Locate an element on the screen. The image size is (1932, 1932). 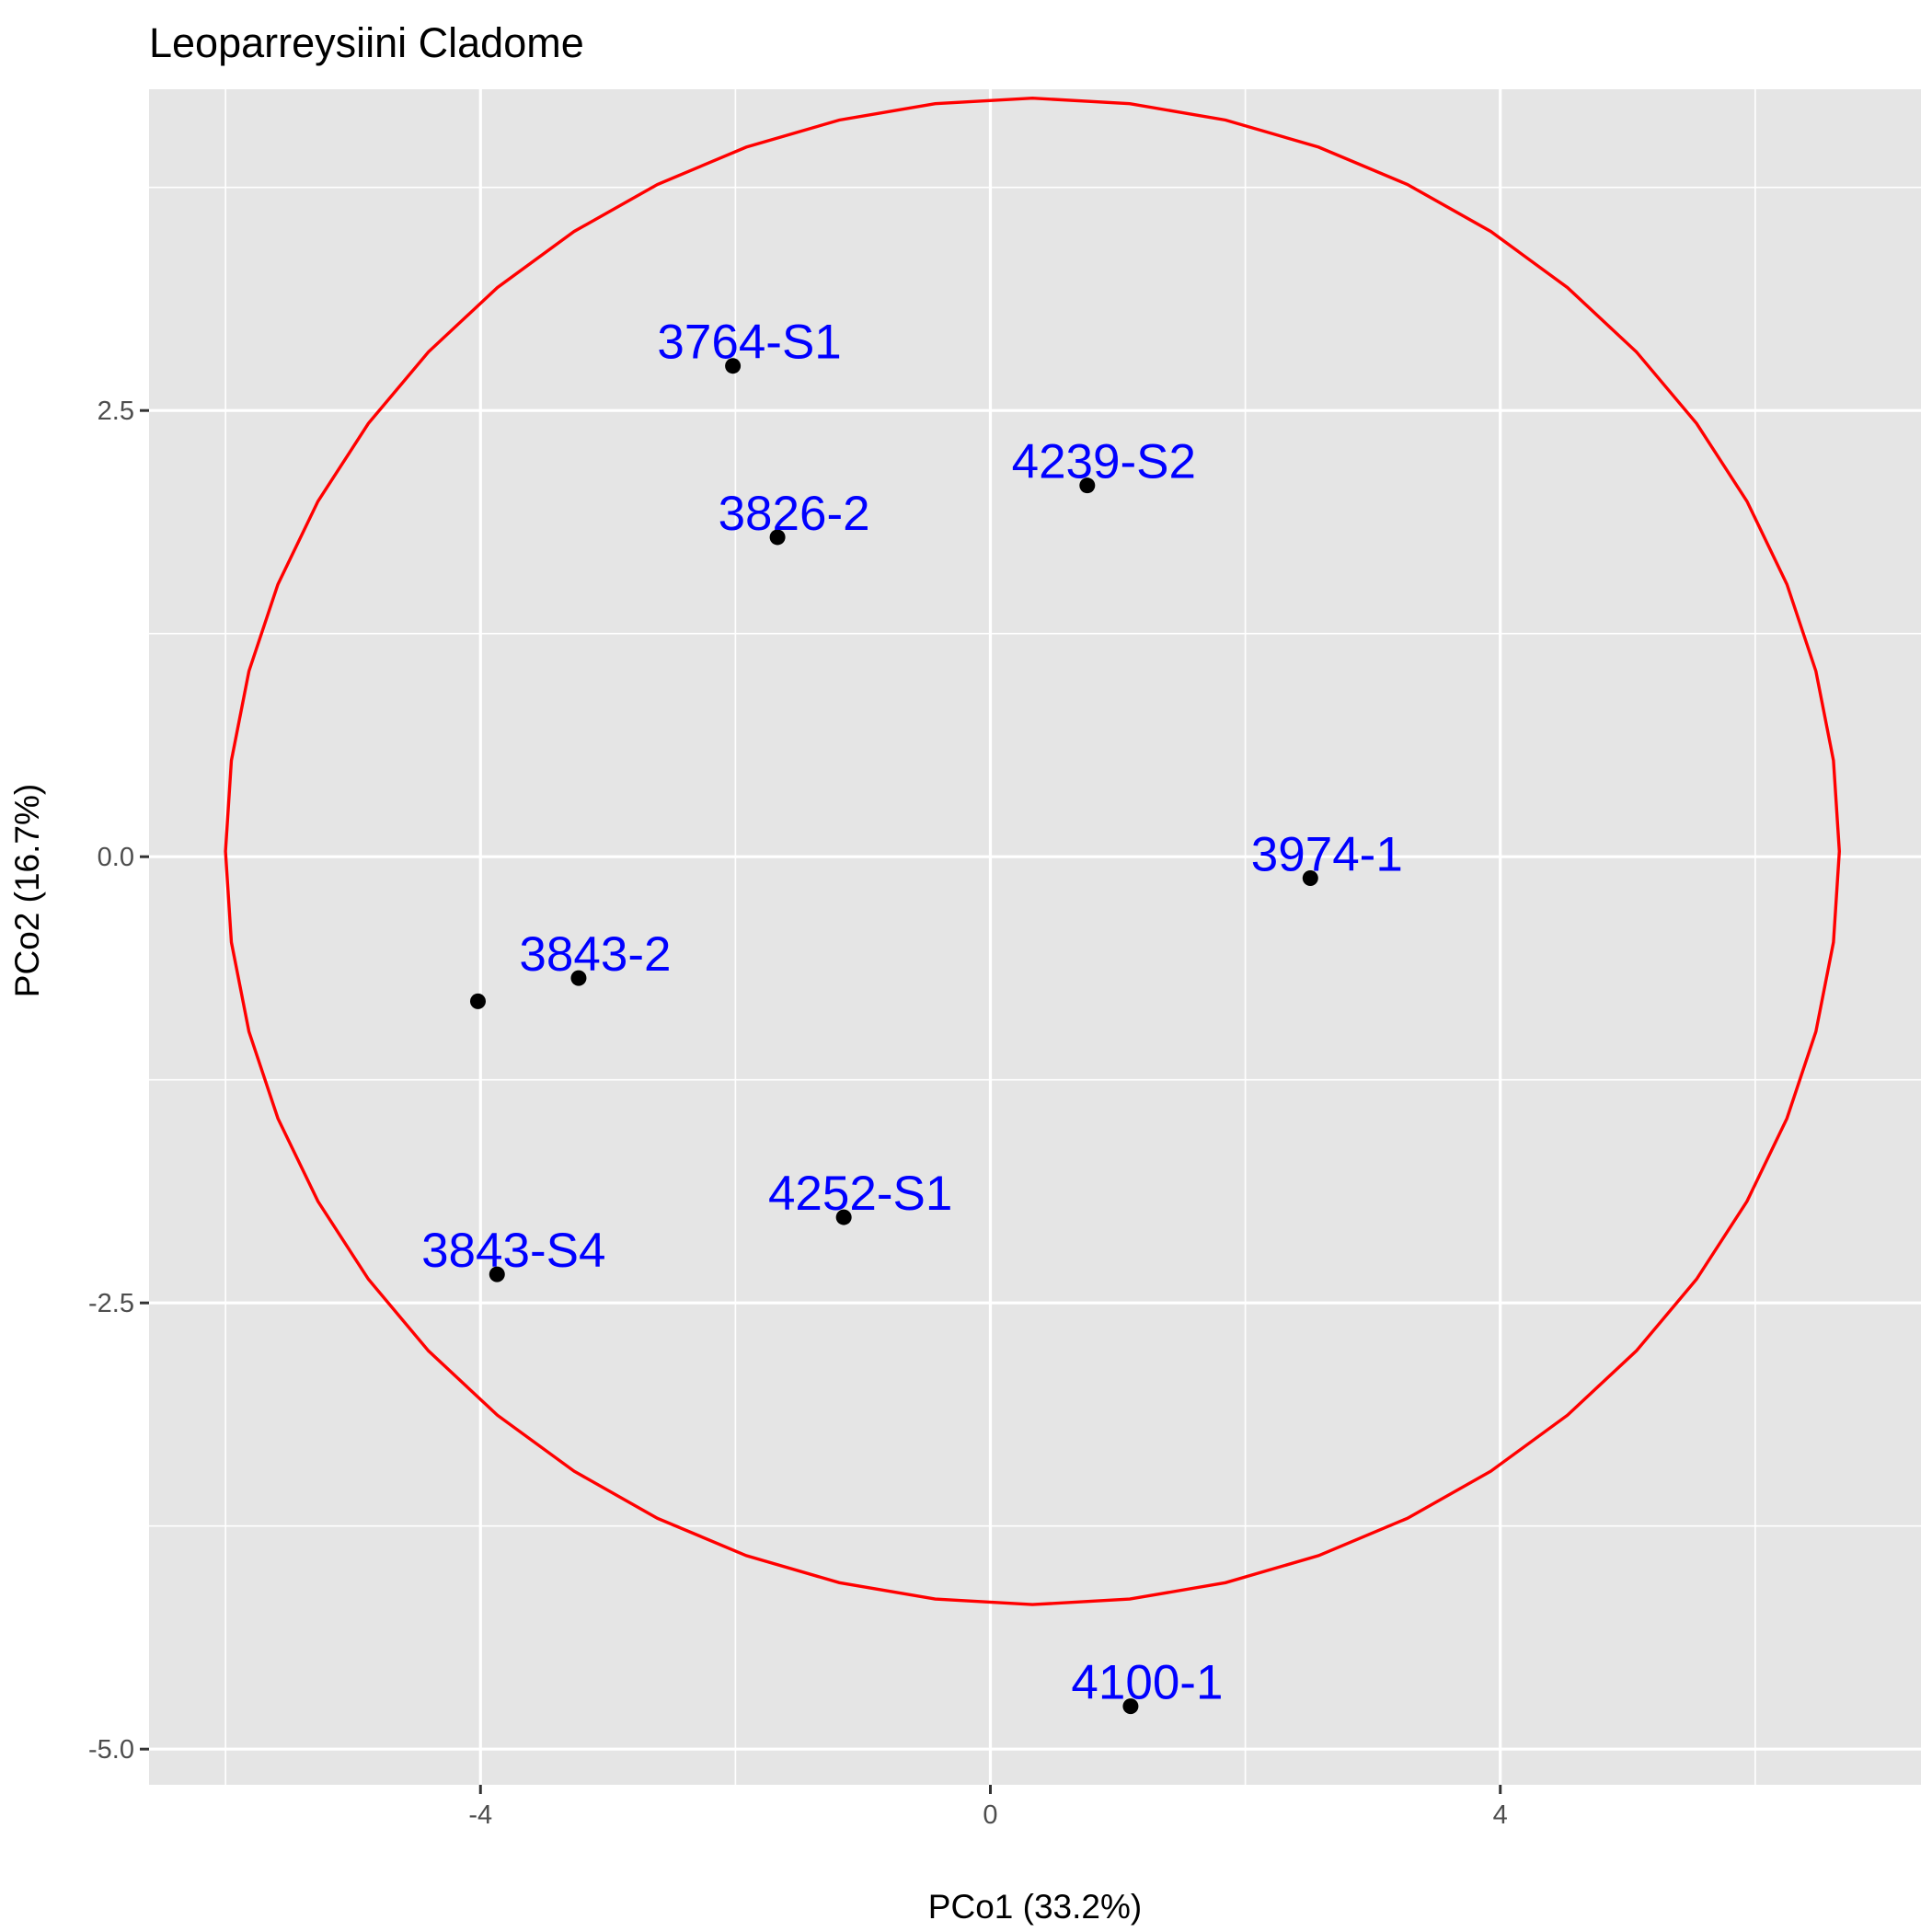
y-tick-label: 0.0 is located at coordinates (116, 857).